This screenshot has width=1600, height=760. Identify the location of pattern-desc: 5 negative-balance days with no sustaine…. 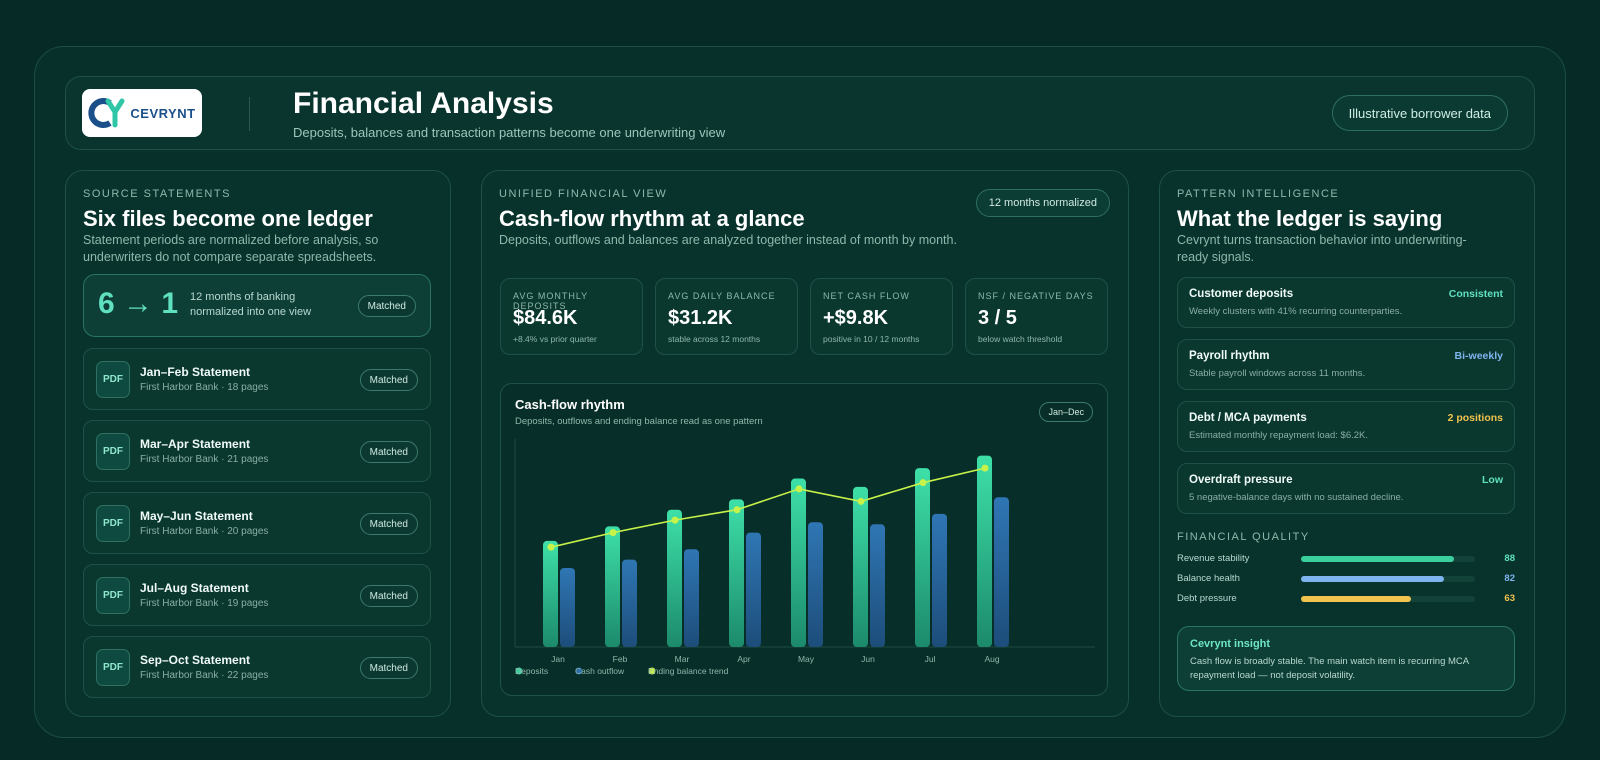
(1296, 497).